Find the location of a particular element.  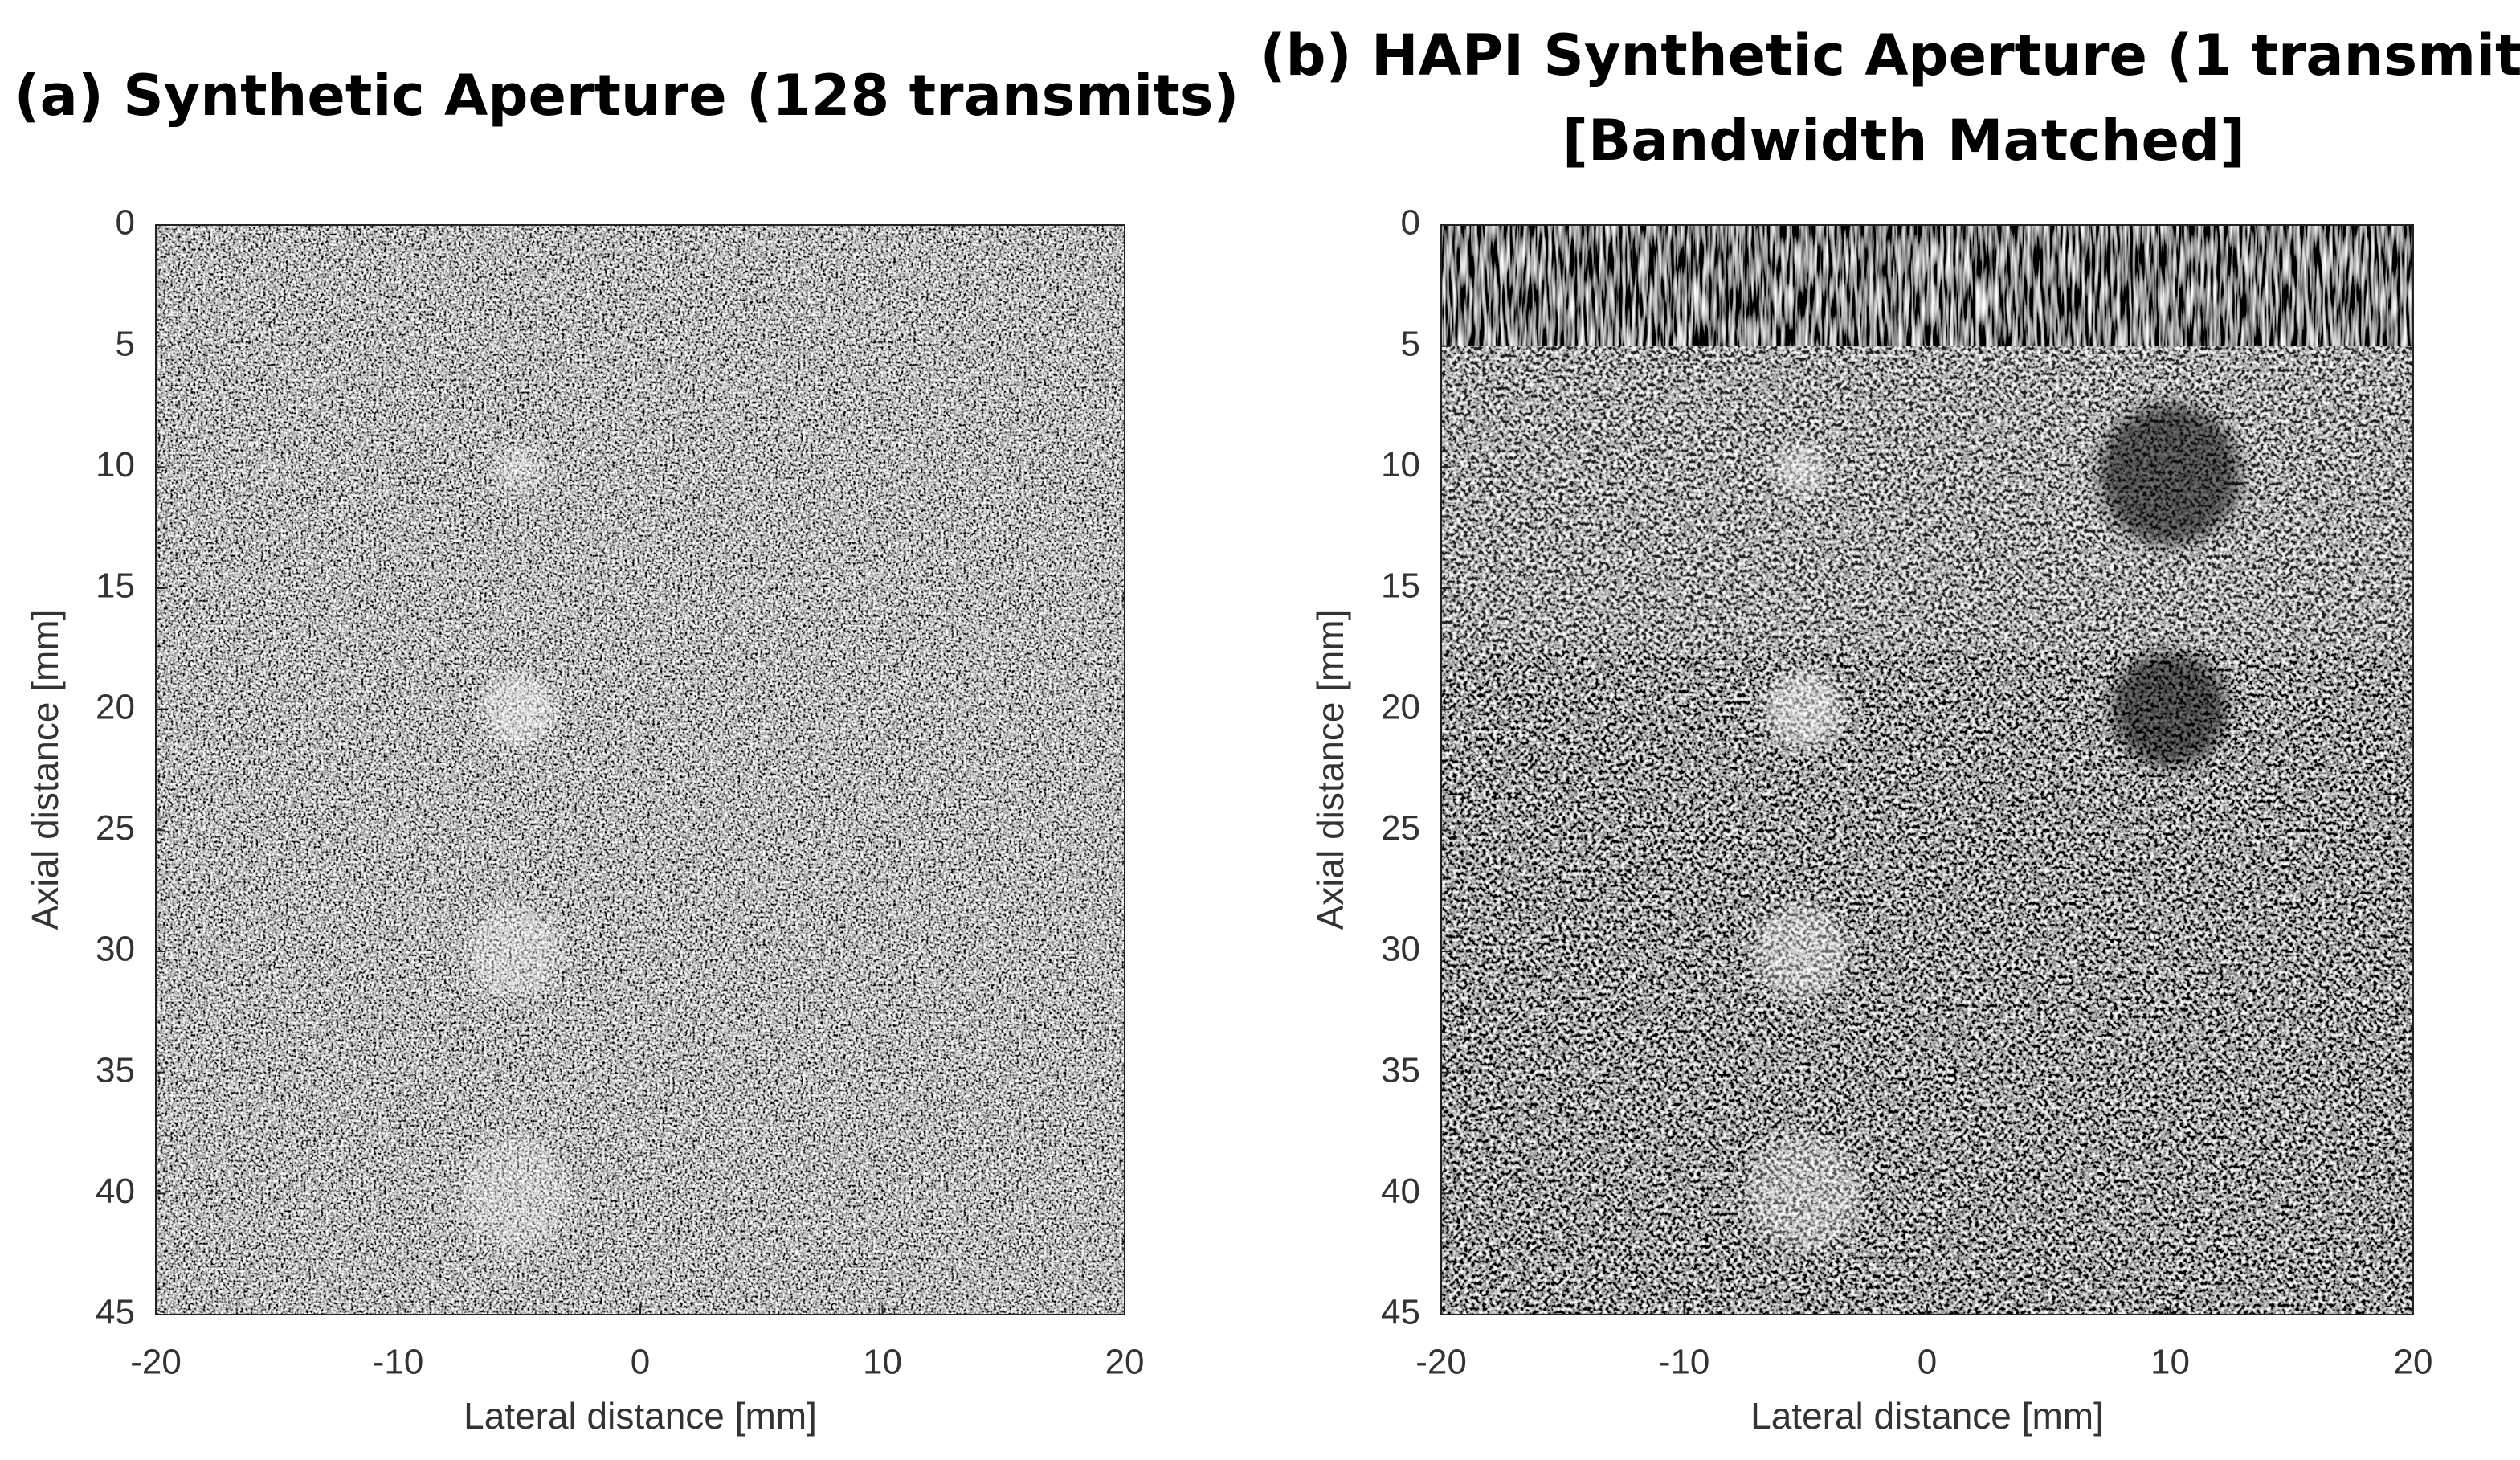

panel-title: [Bandwidth Matched] is located at coordinates (1903, 141).